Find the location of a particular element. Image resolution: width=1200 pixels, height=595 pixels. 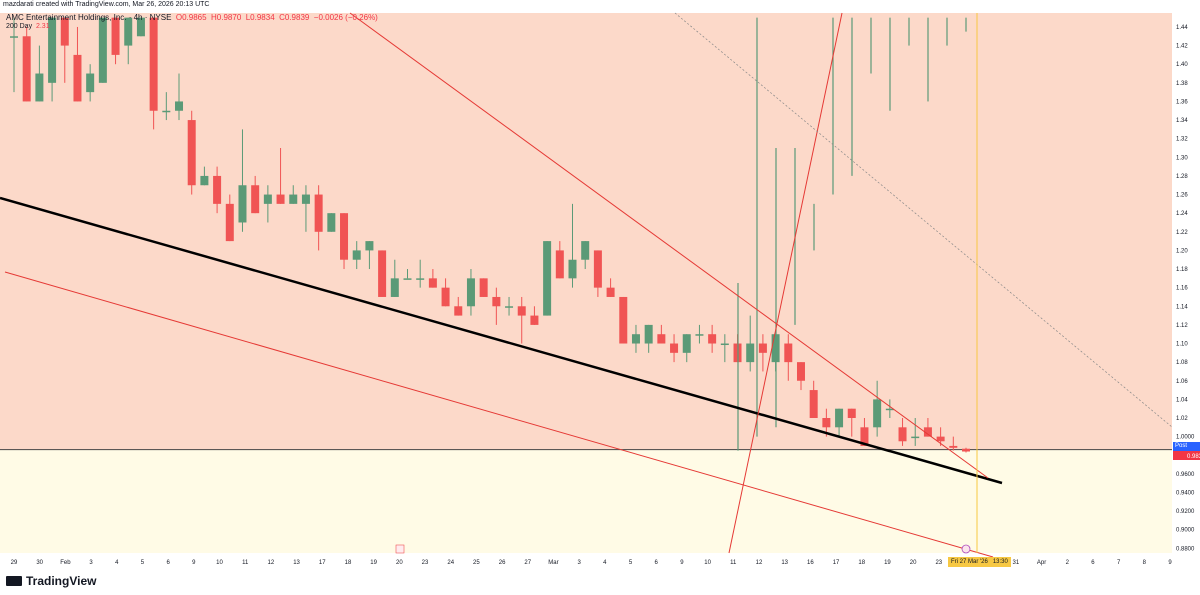

ohlc-open: O0.9865 is located at coordinates (191, 17).